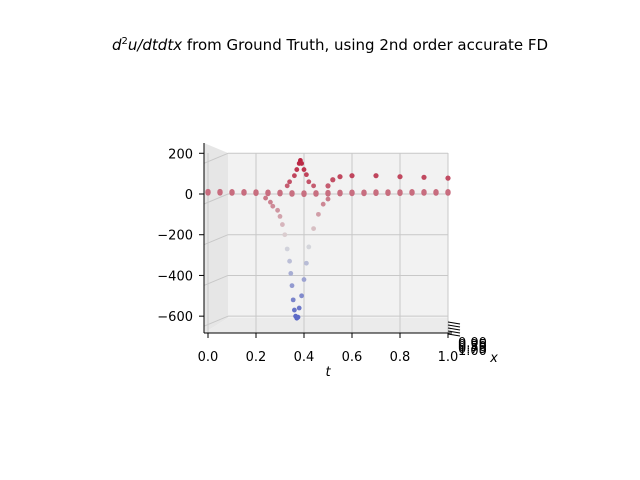  I want to click on z-axis-ticks: 200 0 −200 −400 −600, so click(180, 236).